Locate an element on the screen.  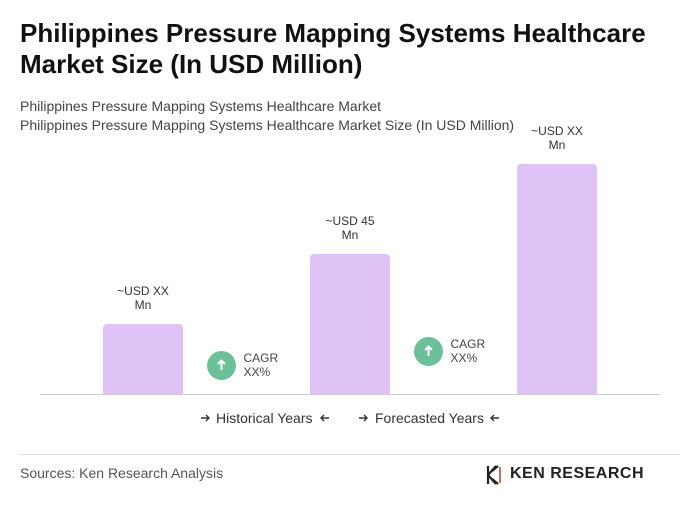
source: Sources: Ken Research Analysis is located at coordinates (122, 473).